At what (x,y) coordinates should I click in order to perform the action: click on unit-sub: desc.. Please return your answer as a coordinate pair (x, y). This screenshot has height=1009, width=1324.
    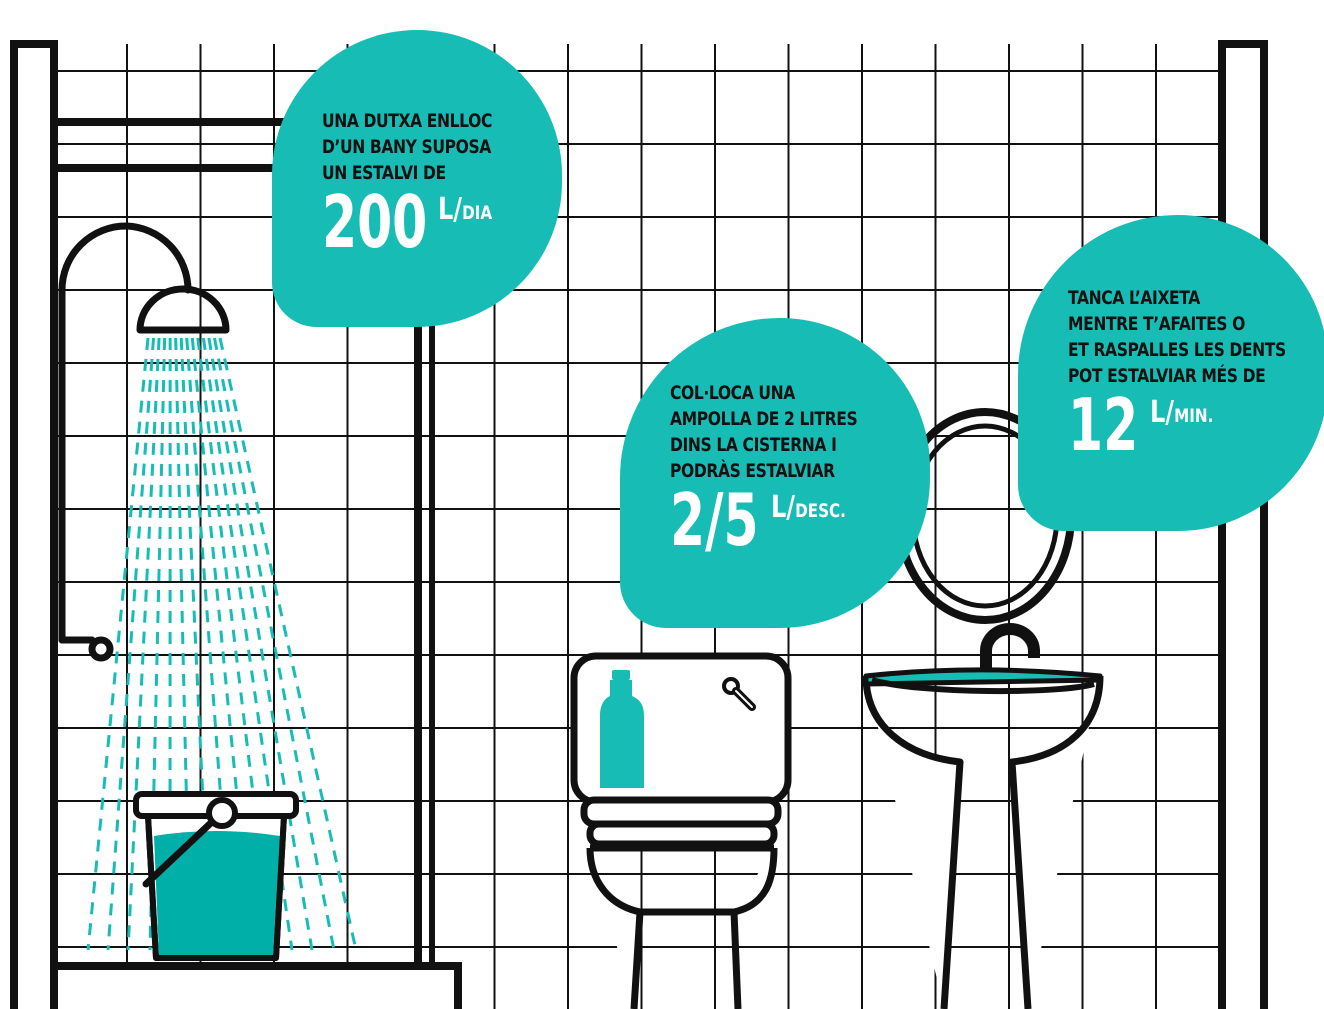
    Looking at the image, I should click on (820, 511).